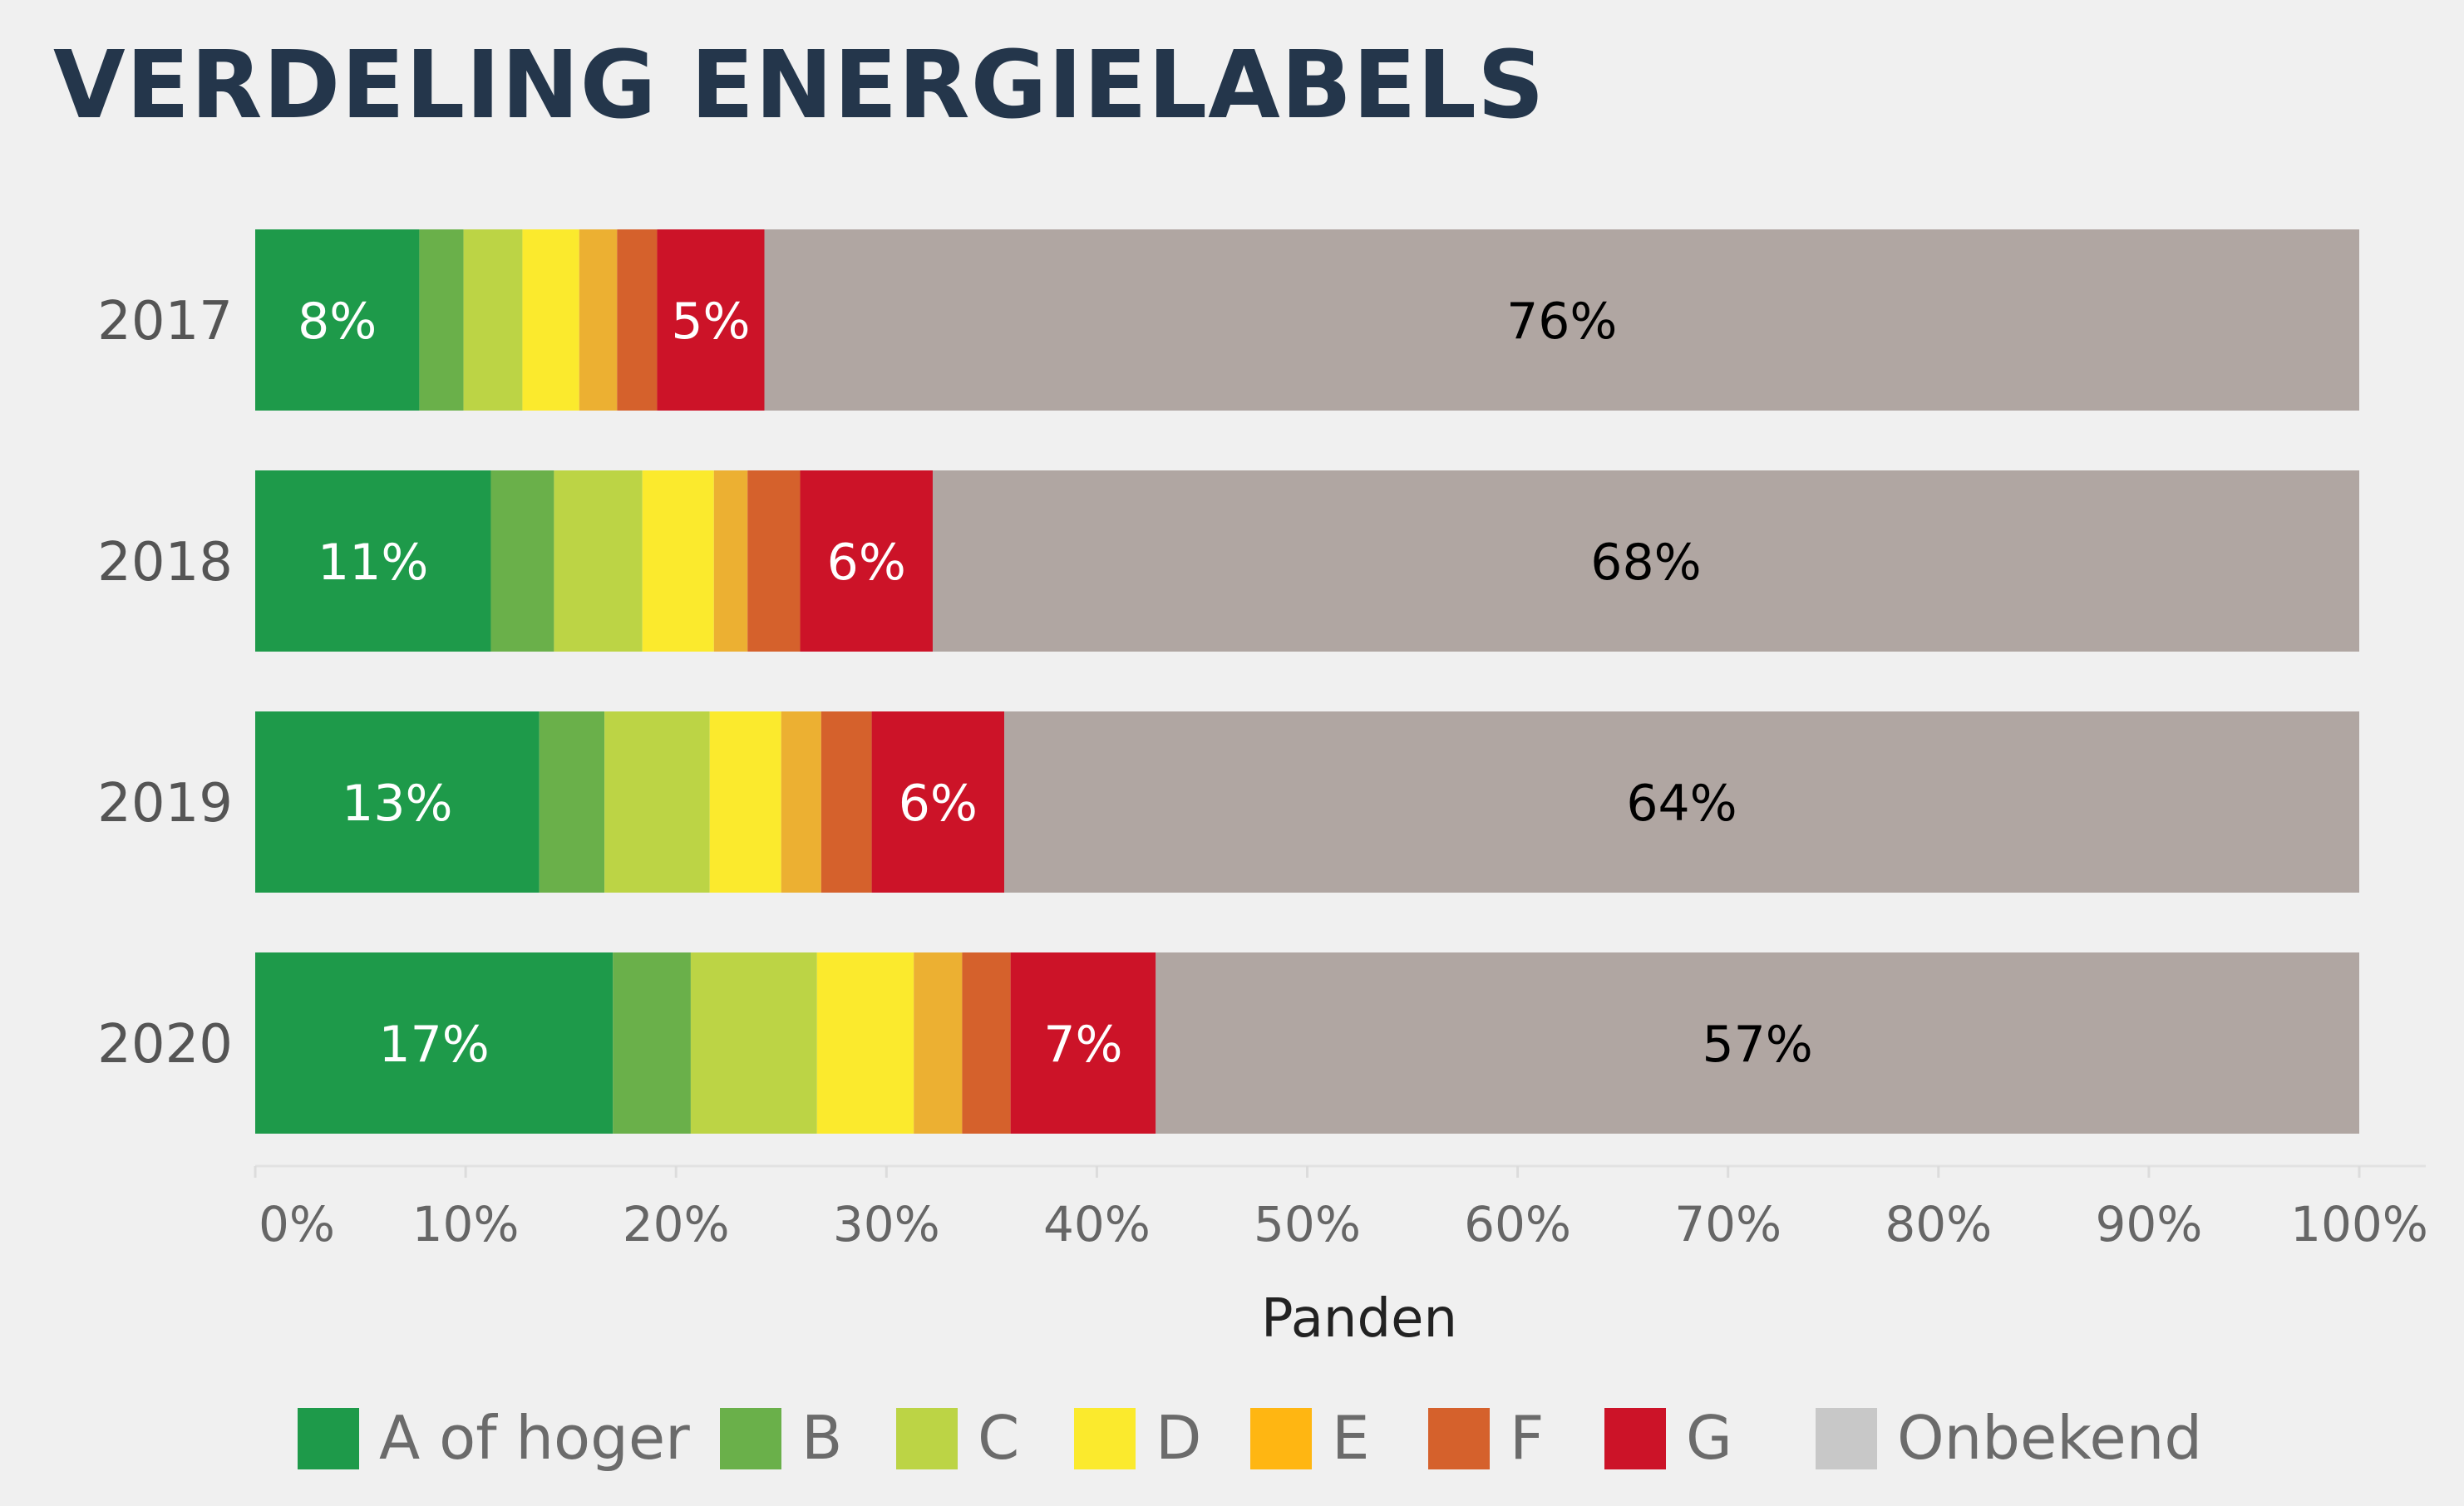 This screenshot has width=2464, height=1506. What do you see at coordinates (522, 561) in the screenshot?
I see `bar-2018-b` at bounding box center [522, 561].